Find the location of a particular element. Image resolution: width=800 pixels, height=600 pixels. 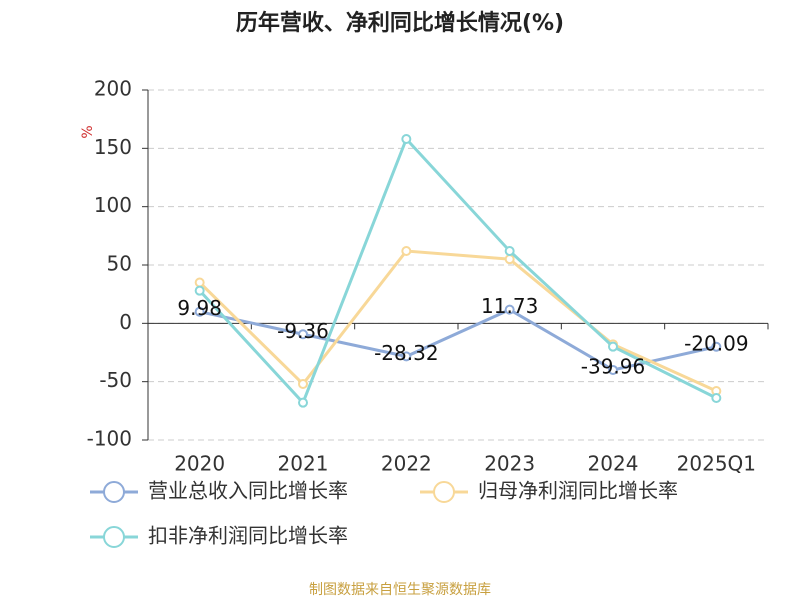

legend-label: 归母净利润同比增长率 is located at coordinates (578, 491).